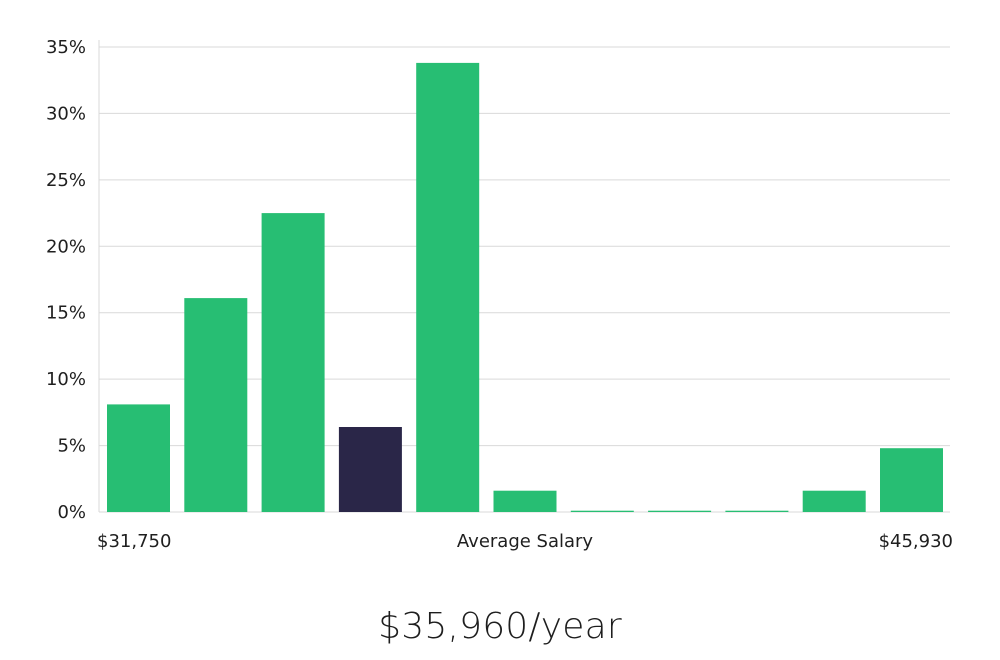  What do you see at coordinates (916, 541) in the screenshot?
I see `x-max-label: $45,930` at bounding box center [916, 541].